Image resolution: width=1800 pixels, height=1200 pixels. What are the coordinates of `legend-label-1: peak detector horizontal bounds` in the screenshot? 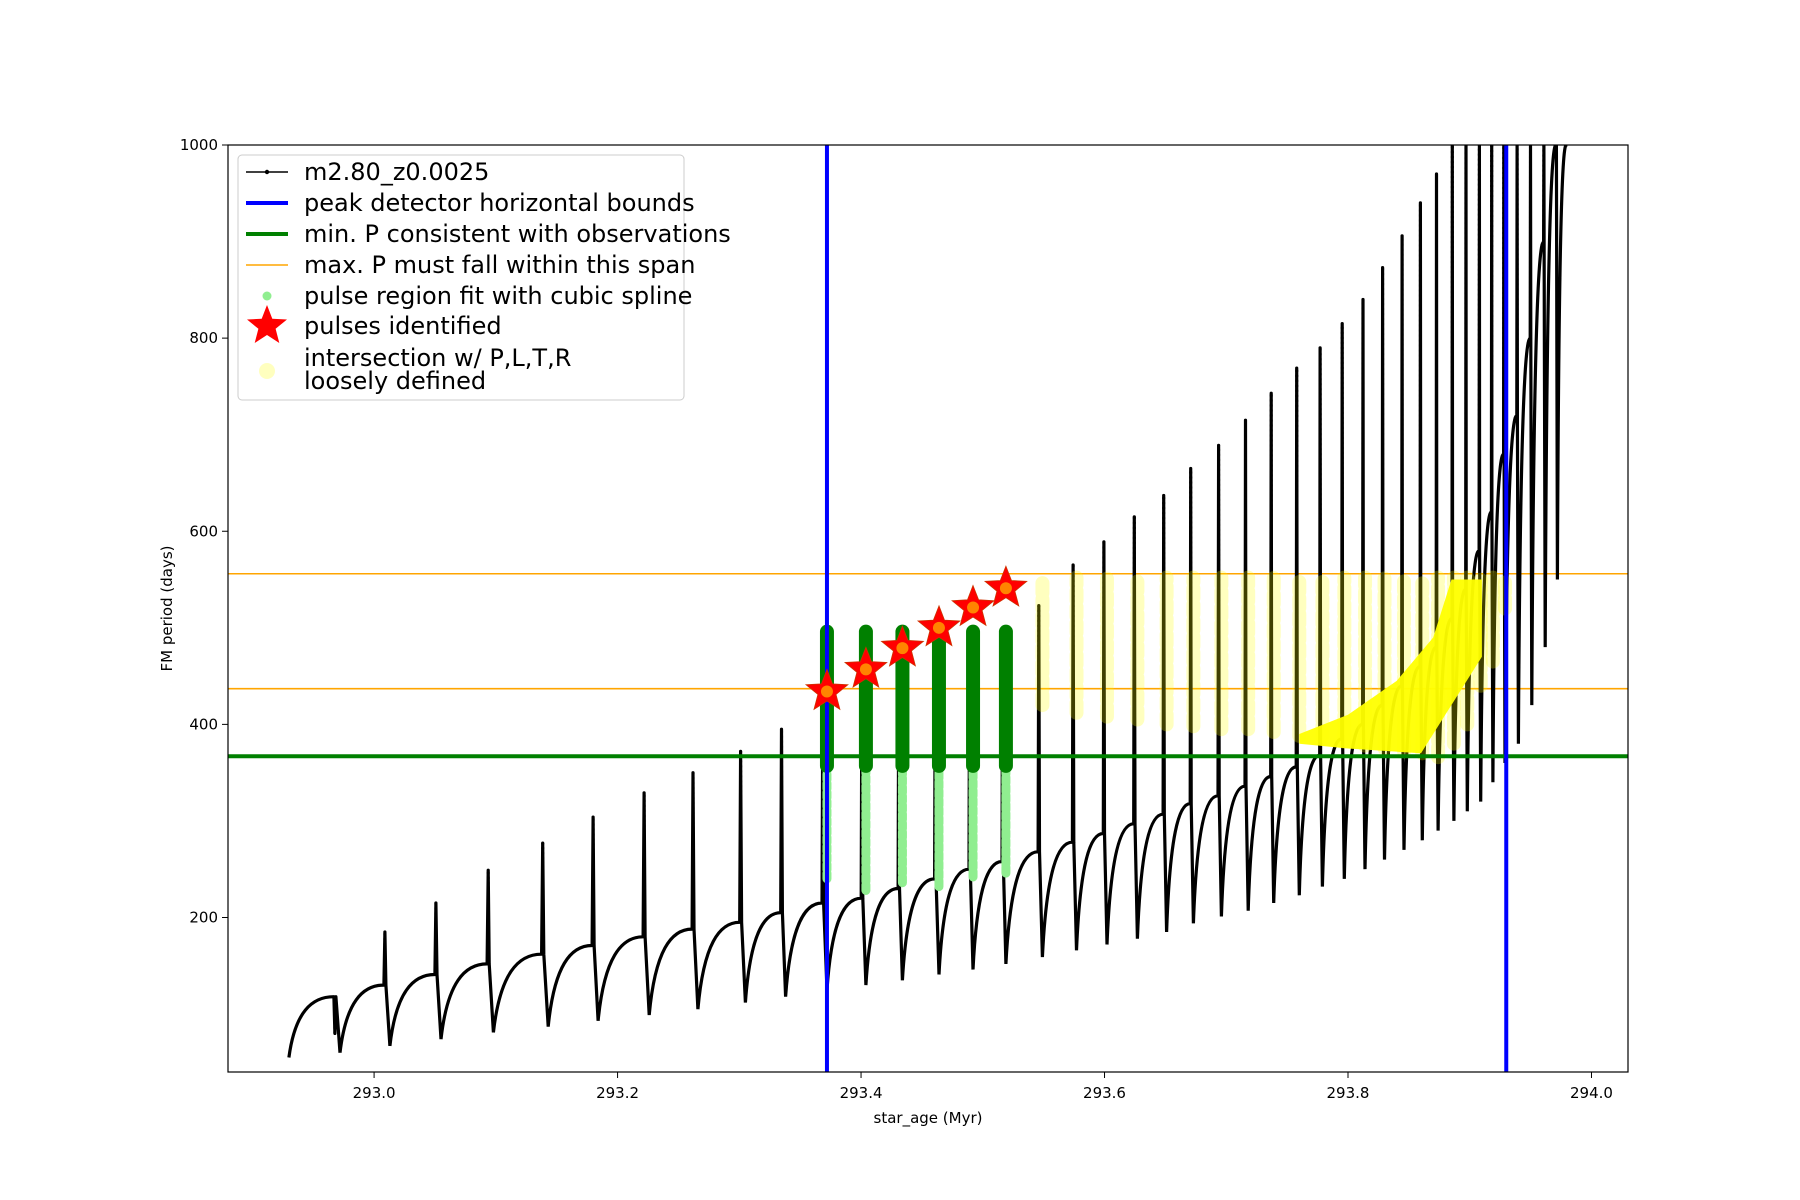 It's located at (499, 203).